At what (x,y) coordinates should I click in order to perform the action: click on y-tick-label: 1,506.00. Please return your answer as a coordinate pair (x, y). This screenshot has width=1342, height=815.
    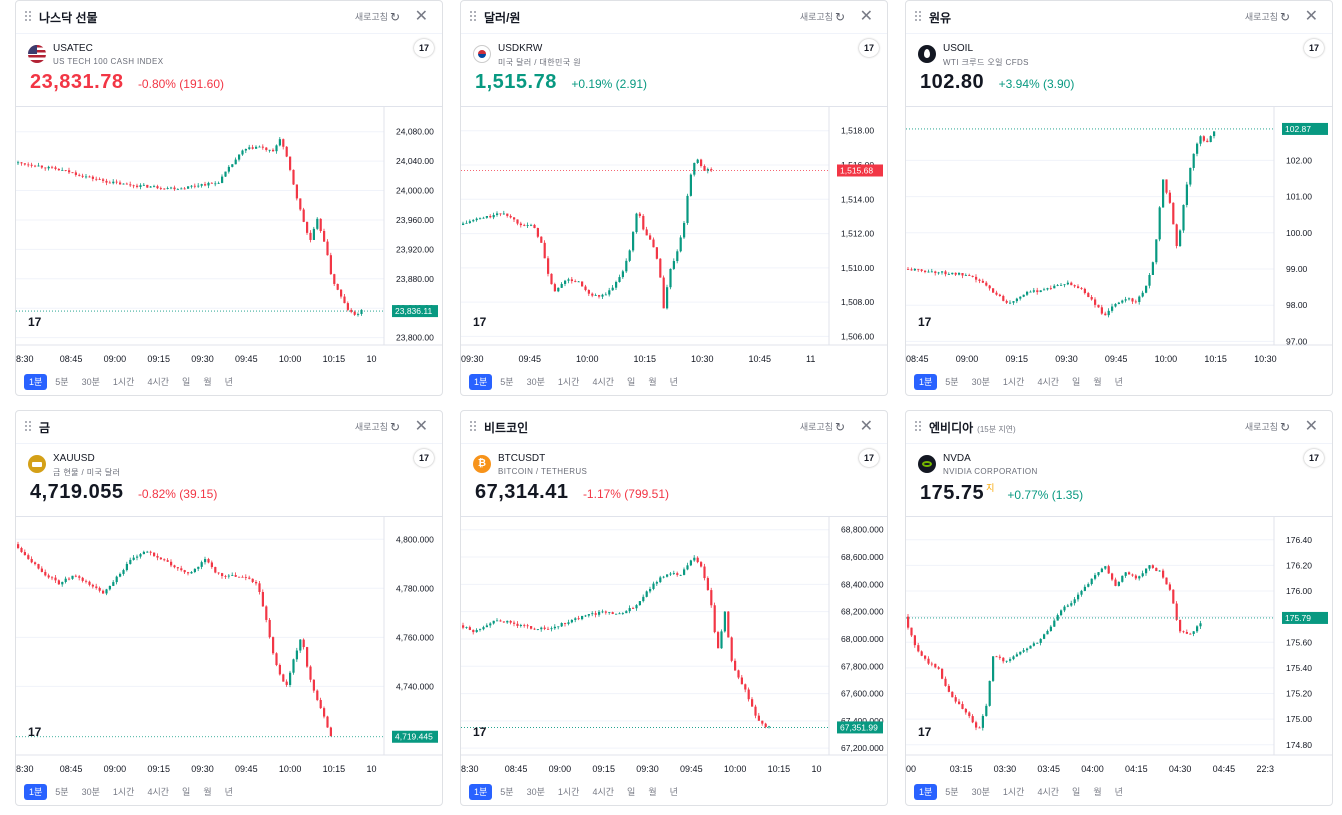
    Looking at the image, I should click on (857, 336).